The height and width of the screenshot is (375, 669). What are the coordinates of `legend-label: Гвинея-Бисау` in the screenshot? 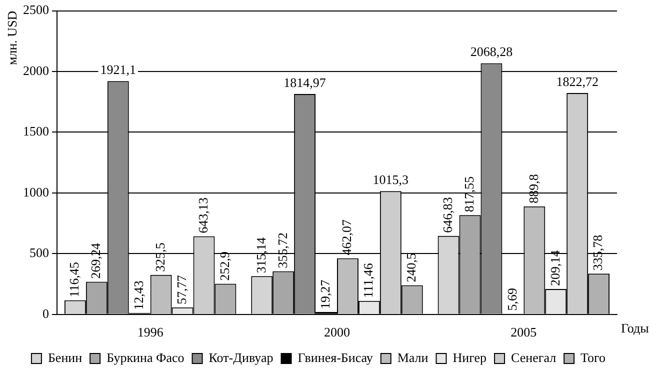 It's located at (336, 357).